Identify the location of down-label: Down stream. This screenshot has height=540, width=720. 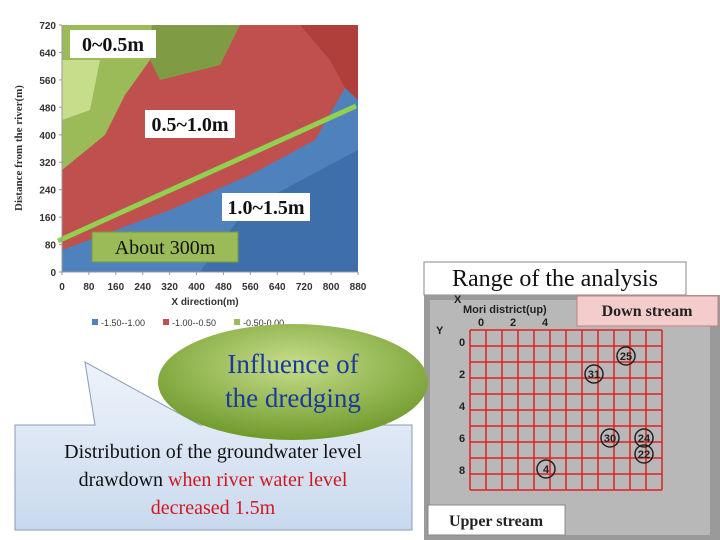
(647, 311).